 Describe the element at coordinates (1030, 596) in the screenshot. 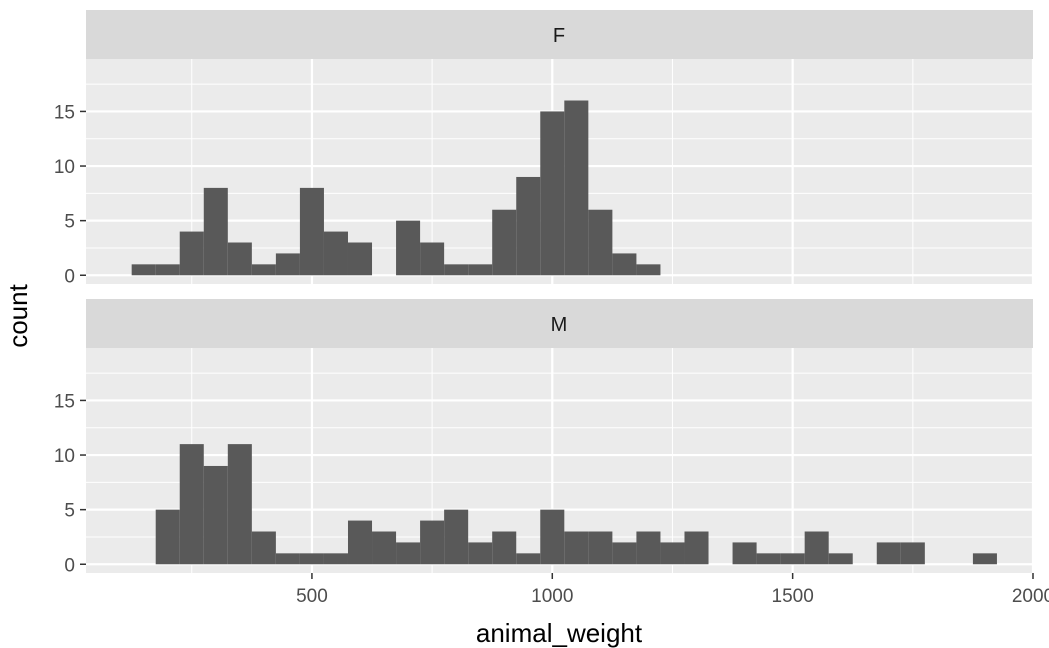

I see `x-tick-label: 2000` at that location.